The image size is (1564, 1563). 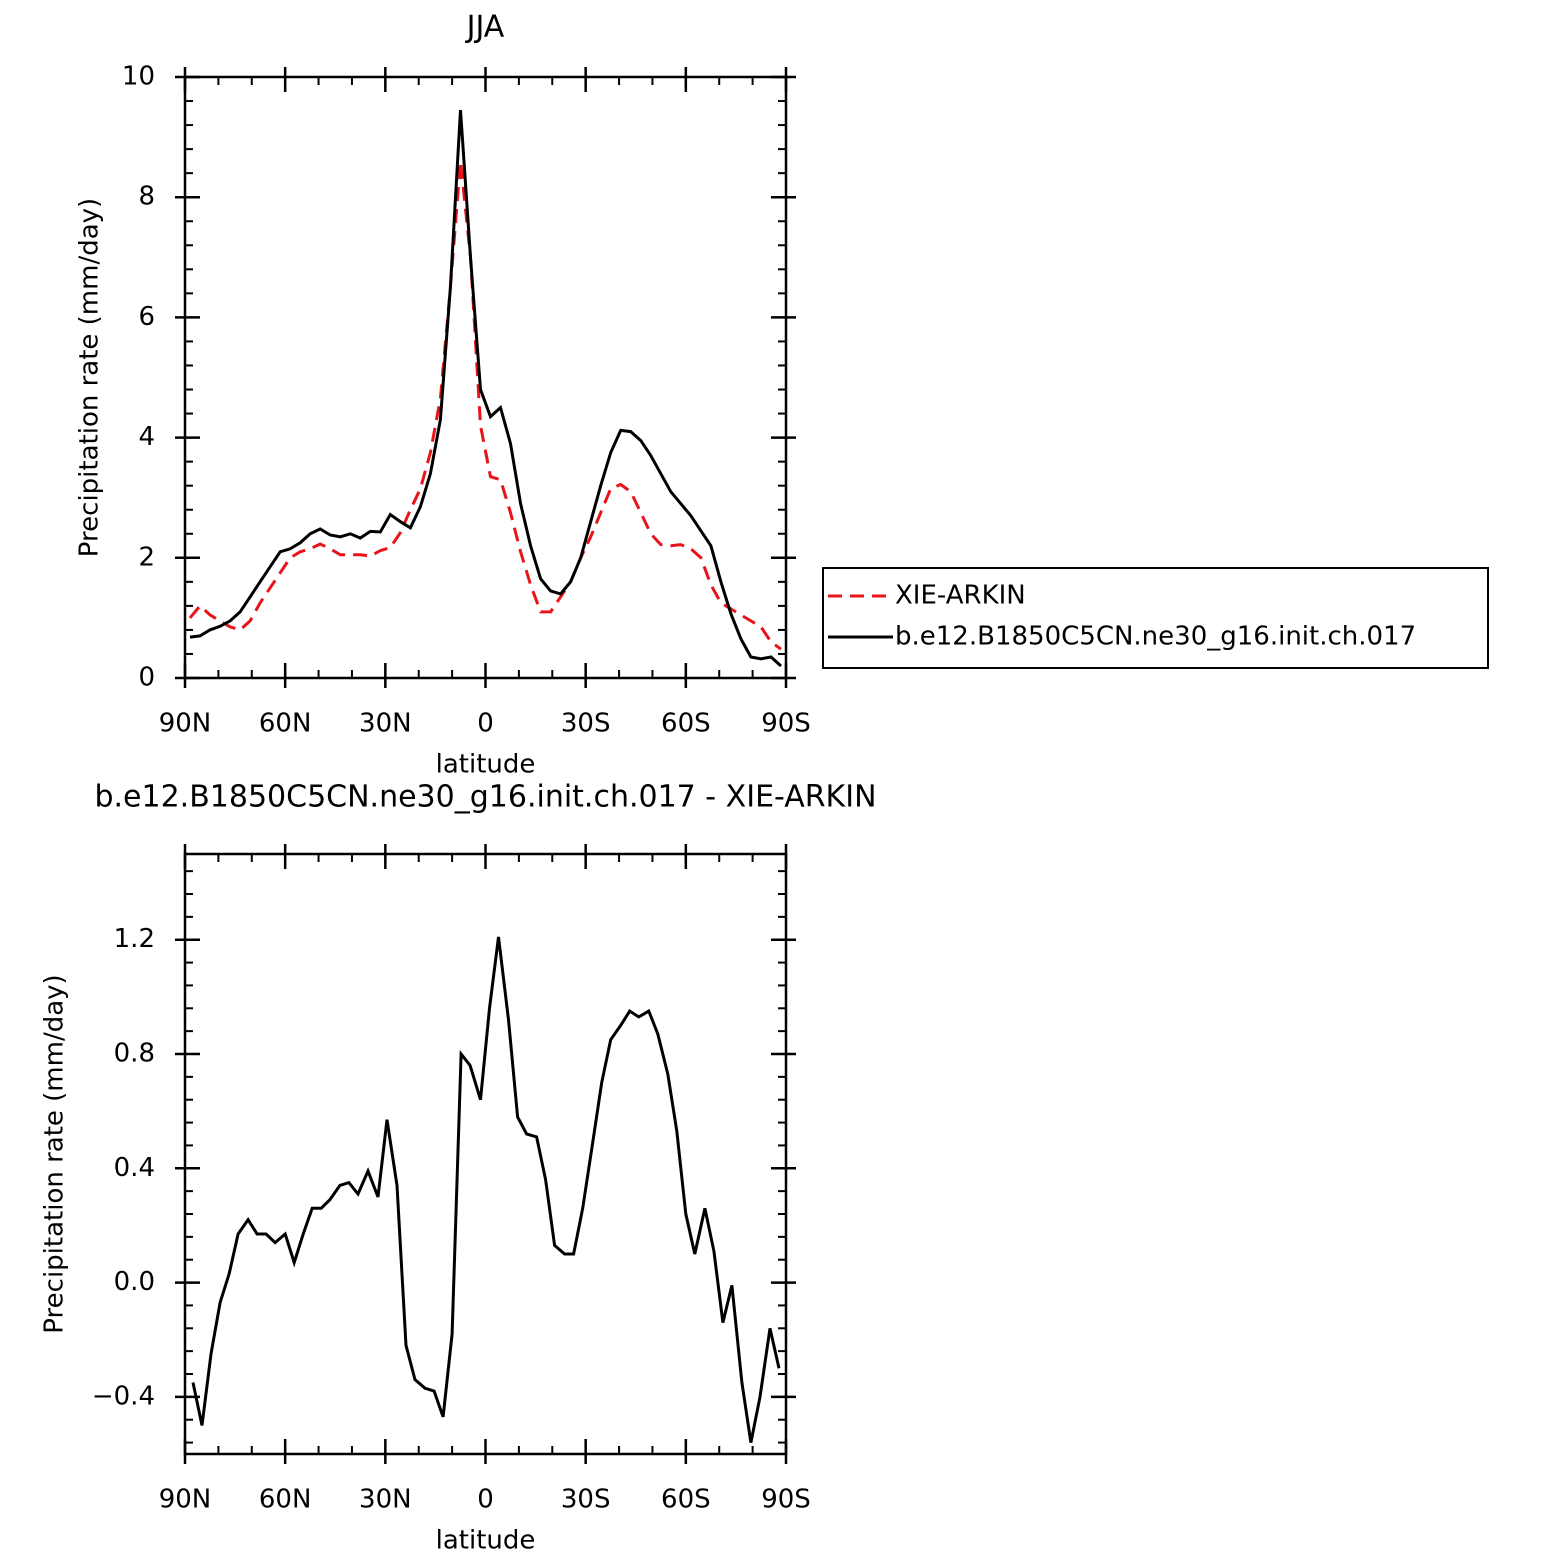 What do you see at coordinates (123, 1396) in the screenshot?
I see `y-tick-label: −0.4` at bounding box center [123, 1396].